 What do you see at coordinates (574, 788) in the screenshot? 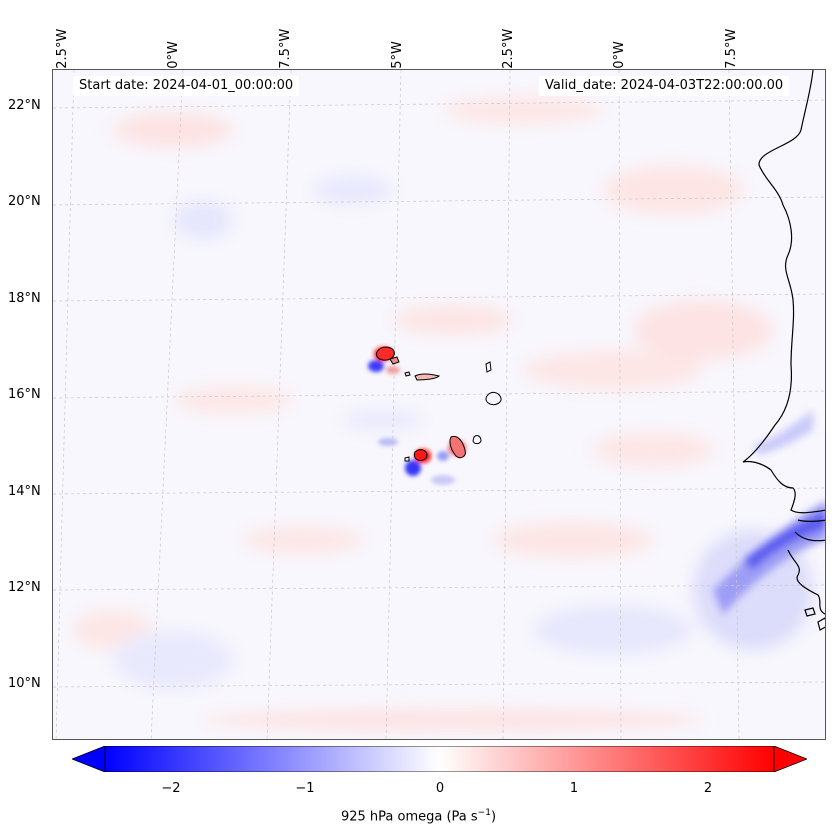
I see `colorbar-tick-1: 1` at bounding box center [574, 788].